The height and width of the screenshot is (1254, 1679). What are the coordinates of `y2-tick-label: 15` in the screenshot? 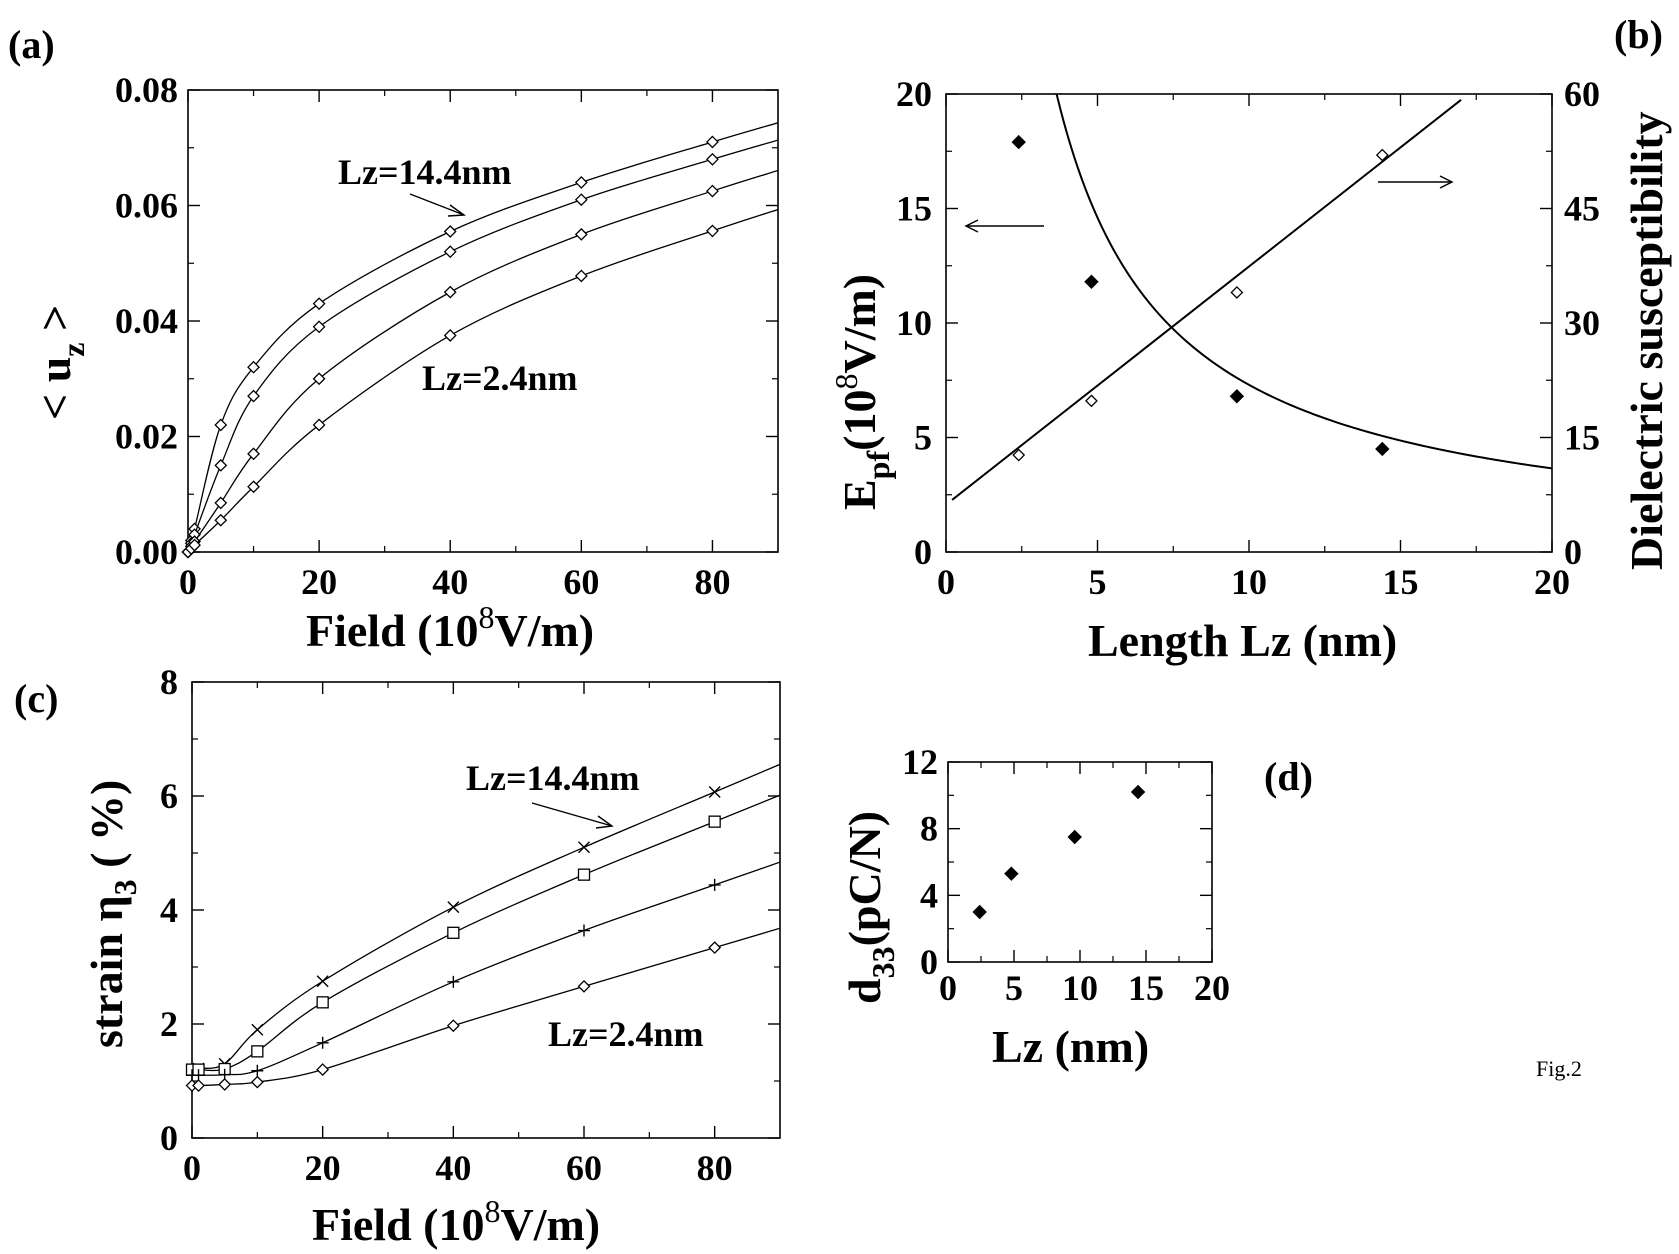 It's located at (1582, 438).